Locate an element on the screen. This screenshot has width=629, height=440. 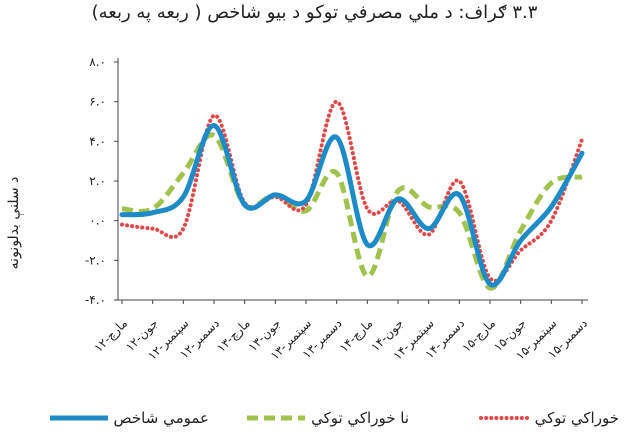
y-tick-label: ۸.۰ is located at coordinates (97, 62).